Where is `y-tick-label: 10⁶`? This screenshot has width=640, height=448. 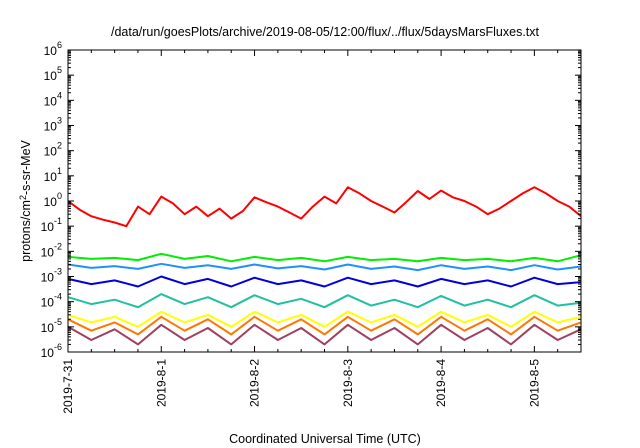 y-tick-label: 10⁶ is located at coordinates (53, 49).